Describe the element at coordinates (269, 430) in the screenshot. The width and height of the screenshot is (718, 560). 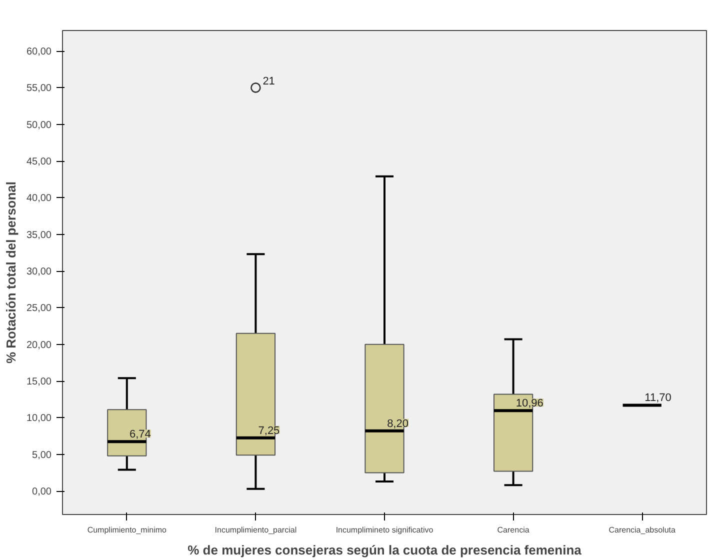
I see `annotation: 7,25` at that location.